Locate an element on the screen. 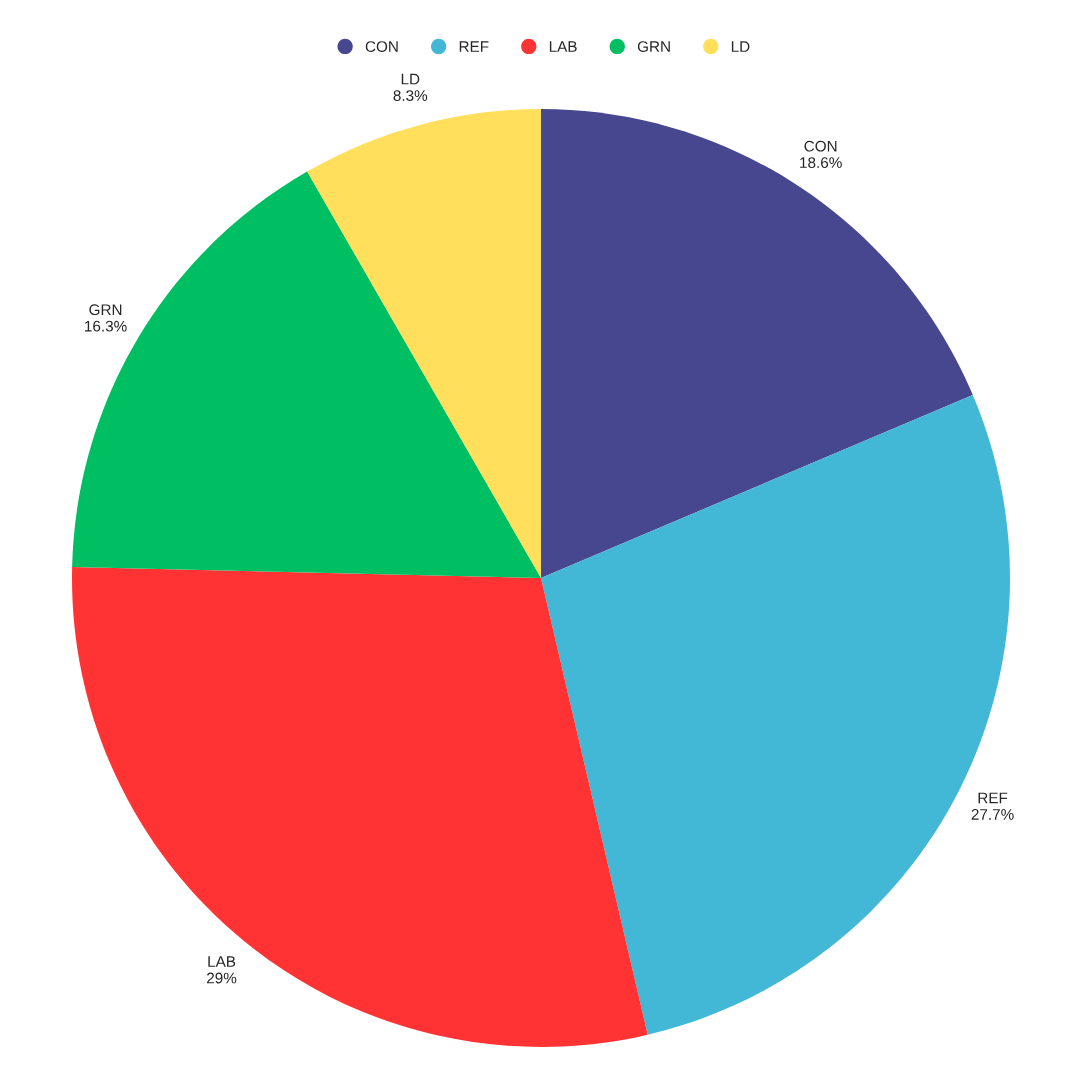 This screenshot has height=1080, width=1080. legend-label: GRN is located at coordinates (653, 46).